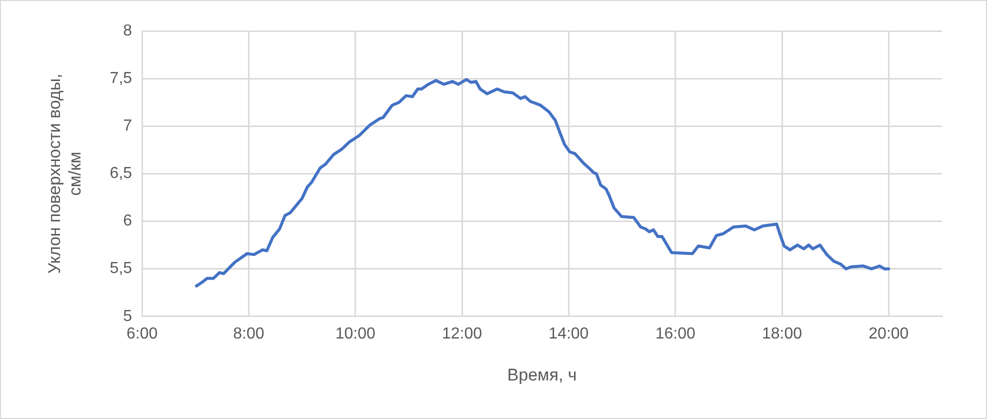 This screenshot has width=987, height=419. What do you see at coordinates (127, 31) in the screenshot?
I see `y-tick-label: 8` at bounding box center [127, 31].